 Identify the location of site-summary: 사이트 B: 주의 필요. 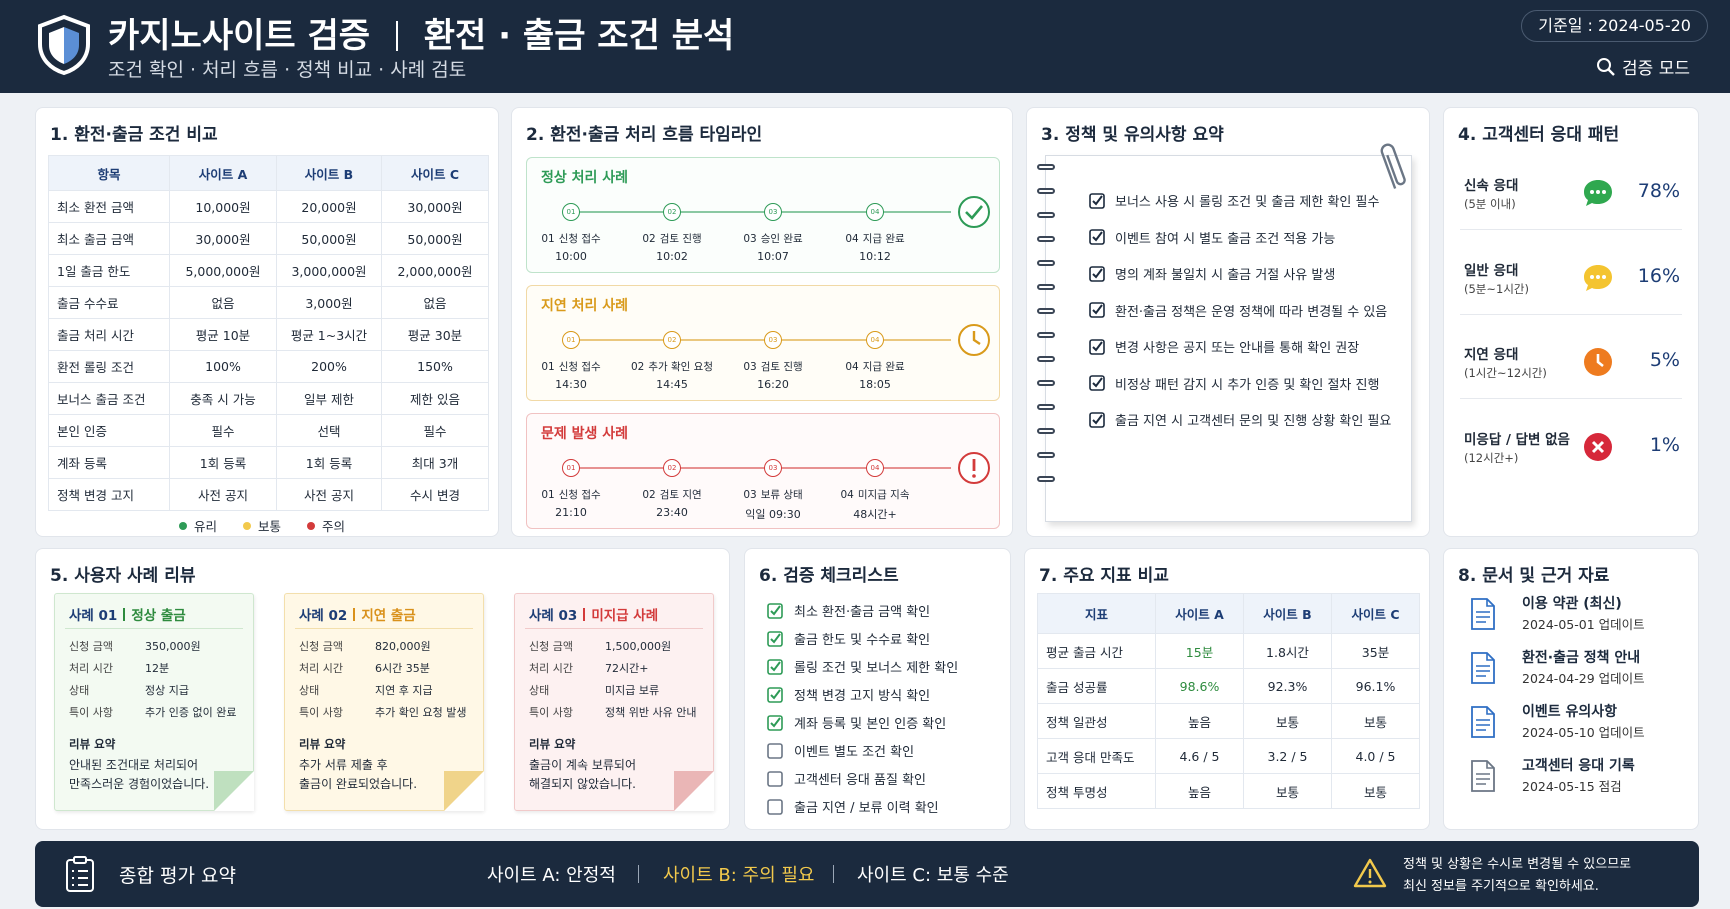
(739, 875).